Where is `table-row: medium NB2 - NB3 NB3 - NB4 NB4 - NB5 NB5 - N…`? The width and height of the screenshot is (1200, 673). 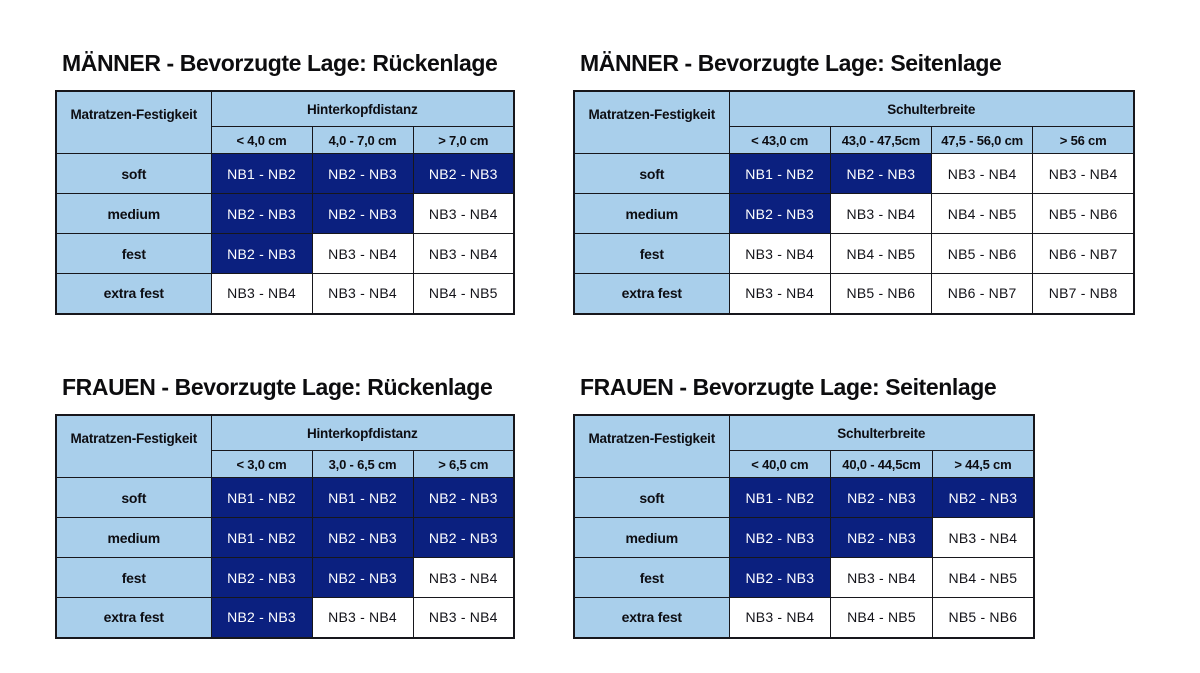 table-row: medium NB2 - NB3 NB3 - NB4 NB4 - NB5 NB5 - N… is located at coordinates (854, 213).